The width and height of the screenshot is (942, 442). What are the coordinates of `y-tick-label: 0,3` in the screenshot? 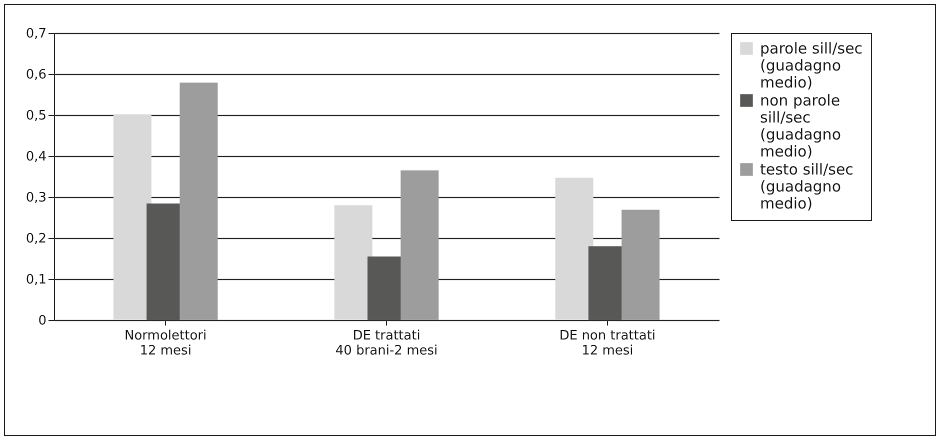 It's located at (36, 198).